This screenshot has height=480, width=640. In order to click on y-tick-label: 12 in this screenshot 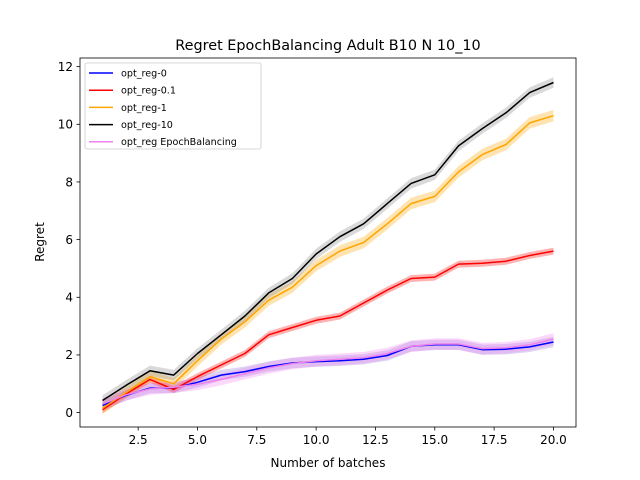, I will do `click(65, 67)`.